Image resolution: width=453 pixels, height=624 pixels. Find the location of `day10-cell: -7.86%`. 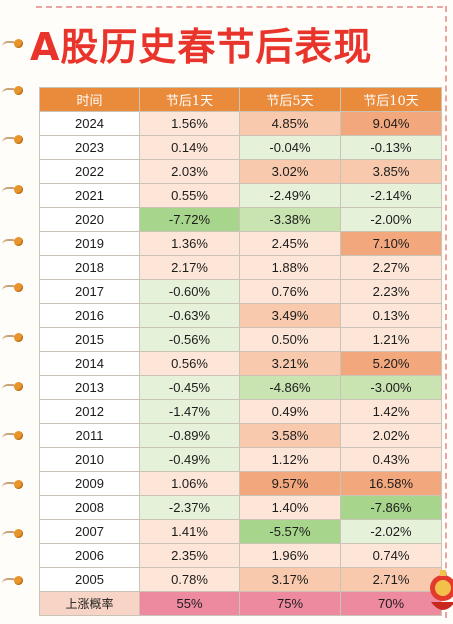

day10-cell: -7.86% is located at coordinates (391, 507).